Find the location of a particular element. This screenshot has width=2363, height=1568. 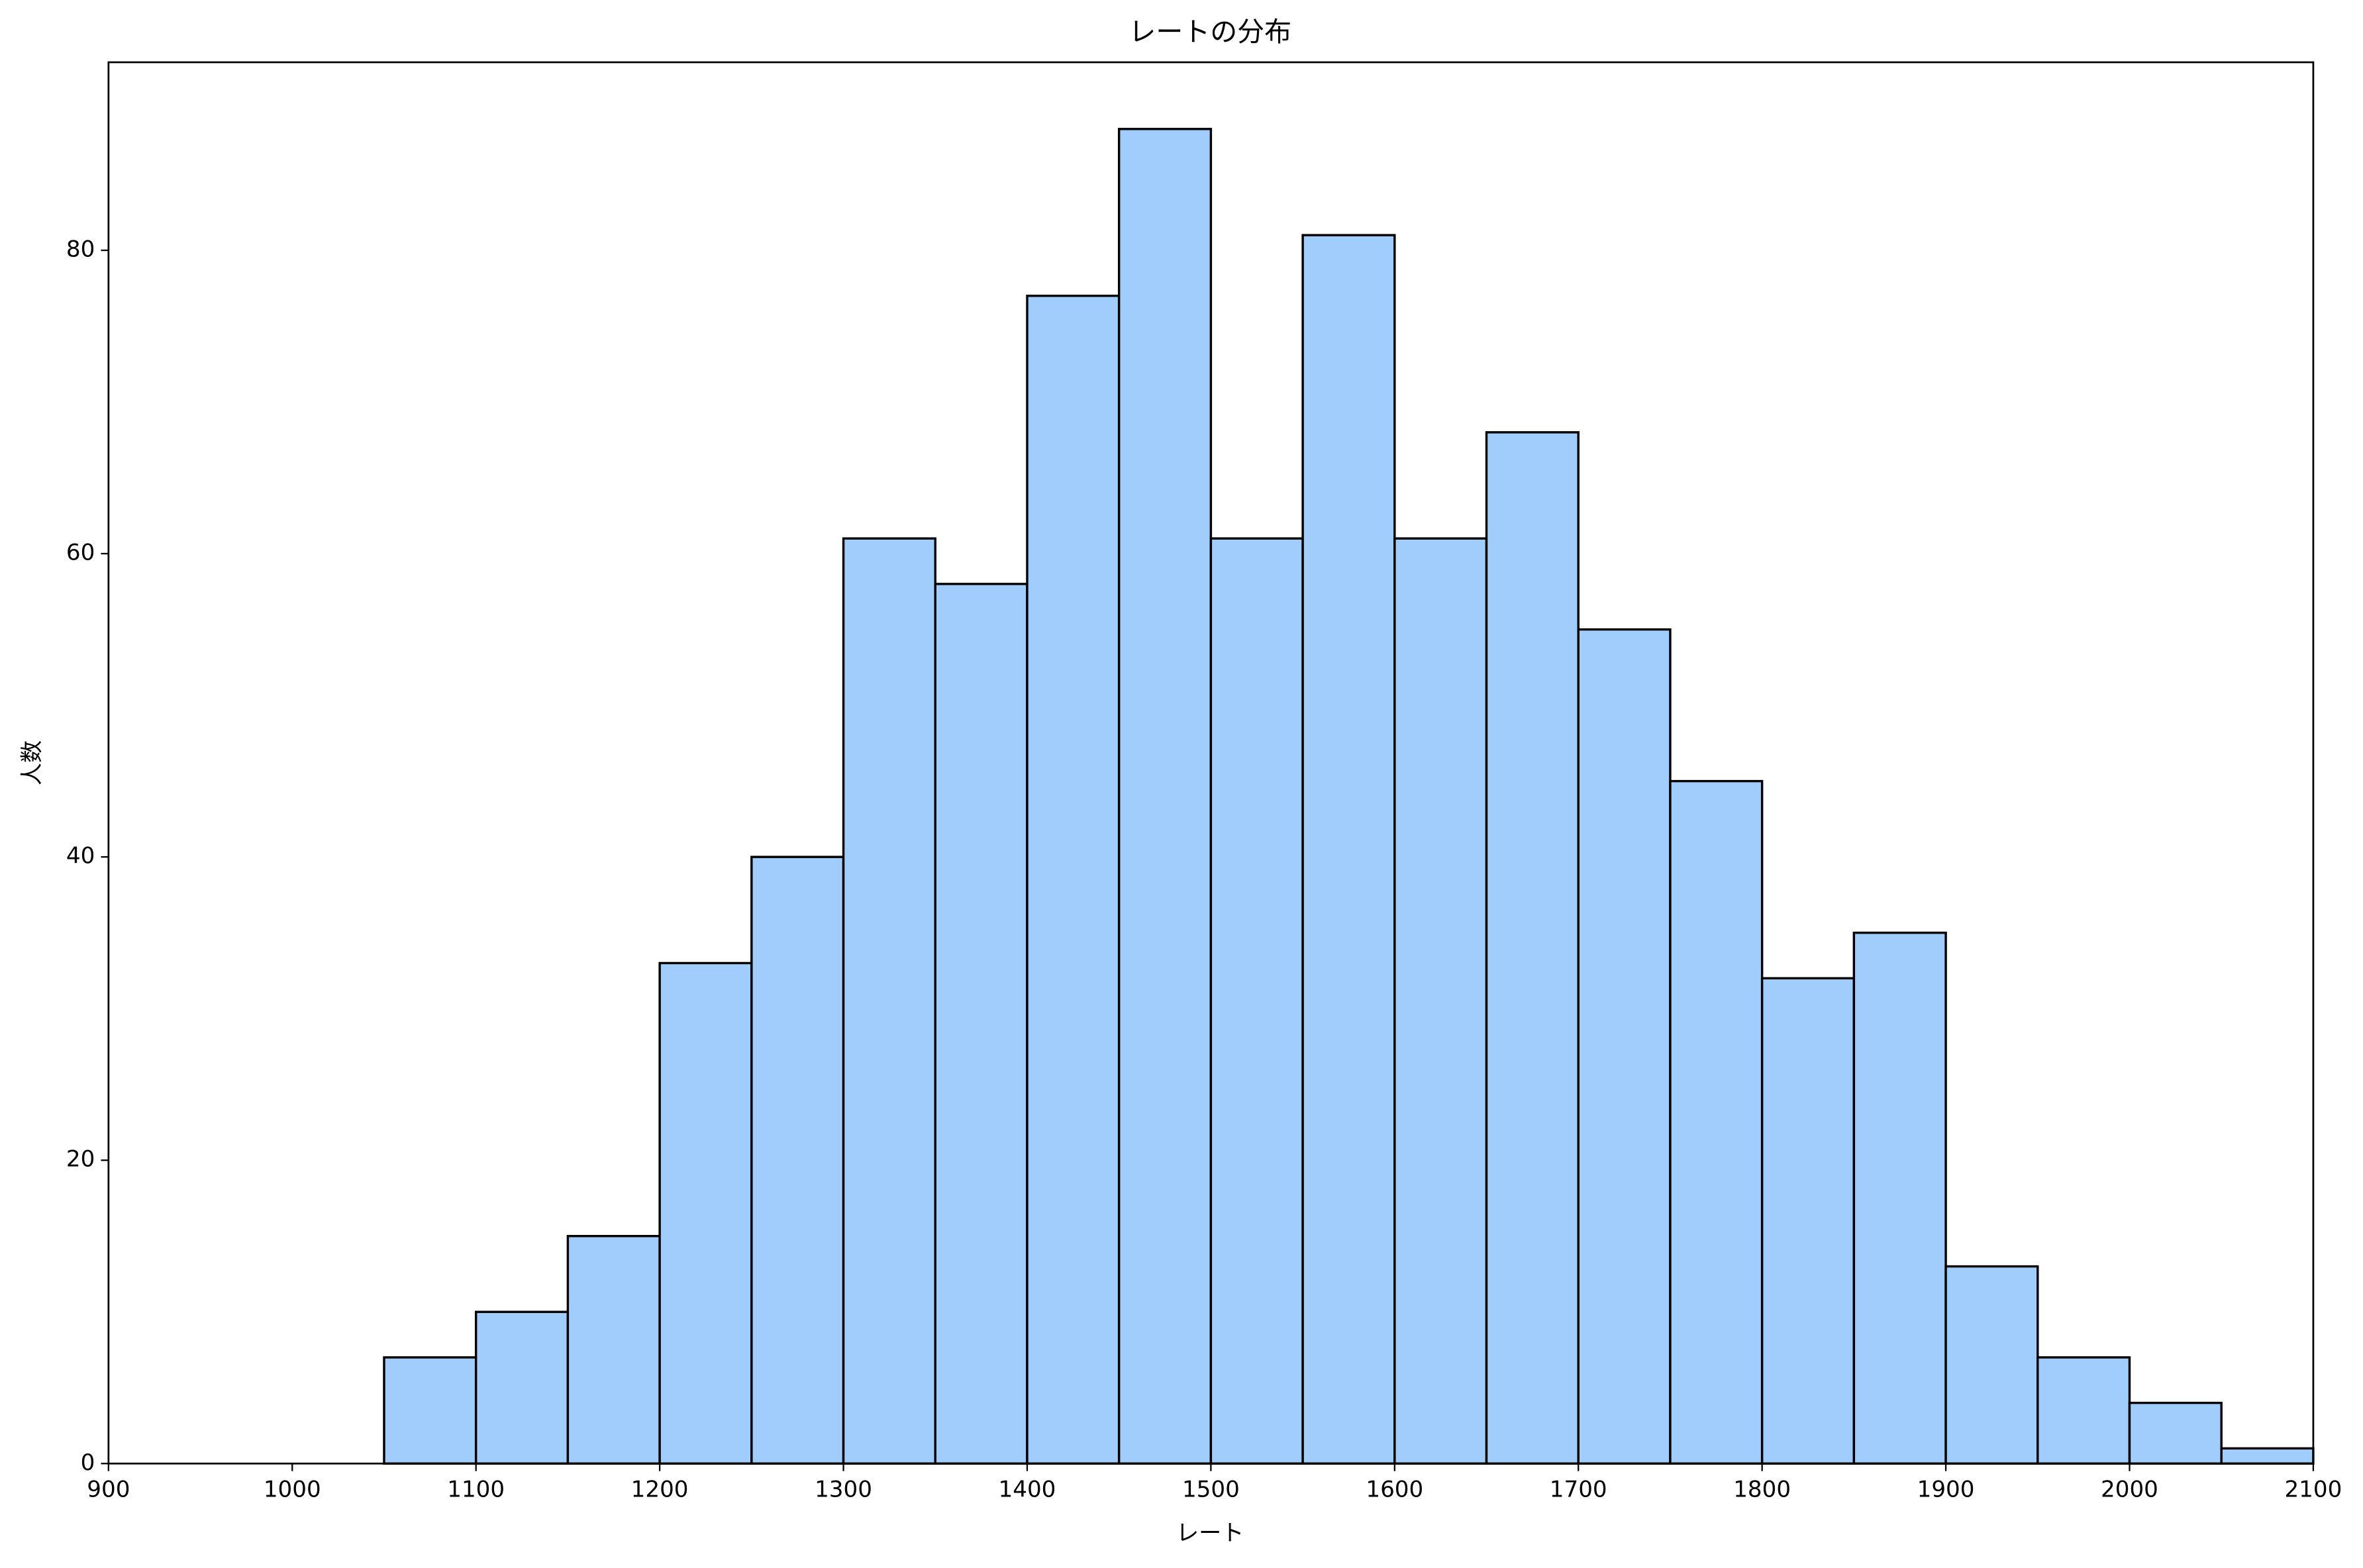

chart-title: レートの分布 is located at coordinates (1210, 32).